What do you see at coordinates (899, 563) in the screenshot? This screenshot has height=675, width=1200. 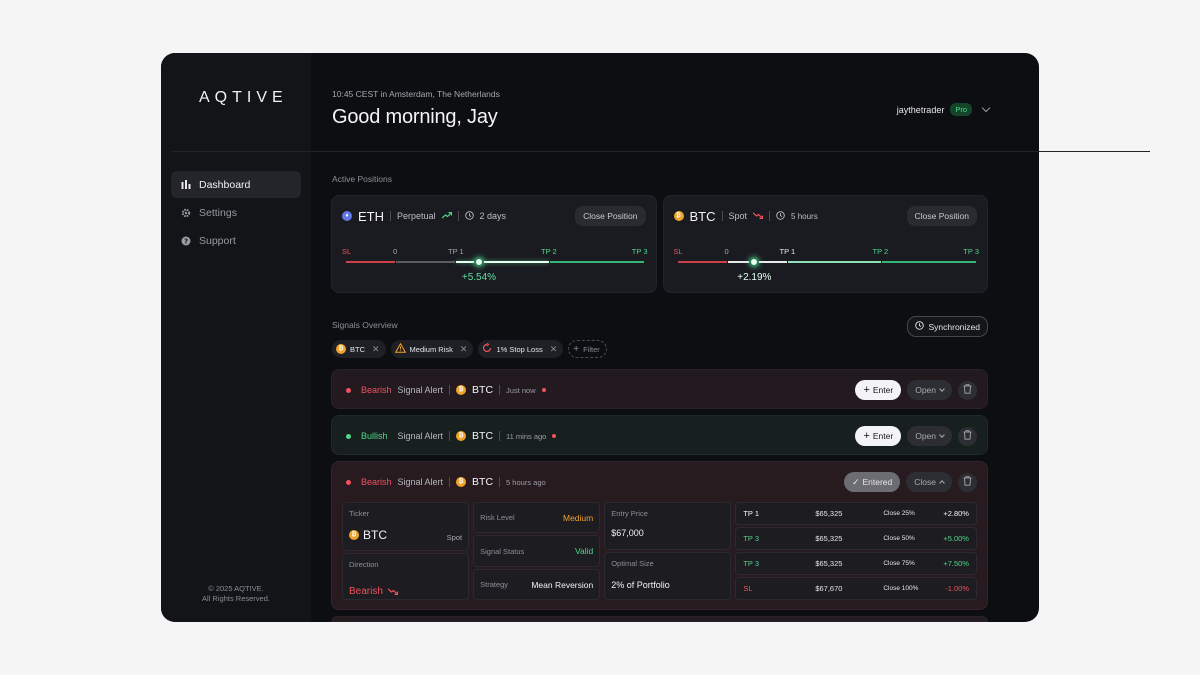 I see `target-close: Close 75%` at bounding box center [899, 563].